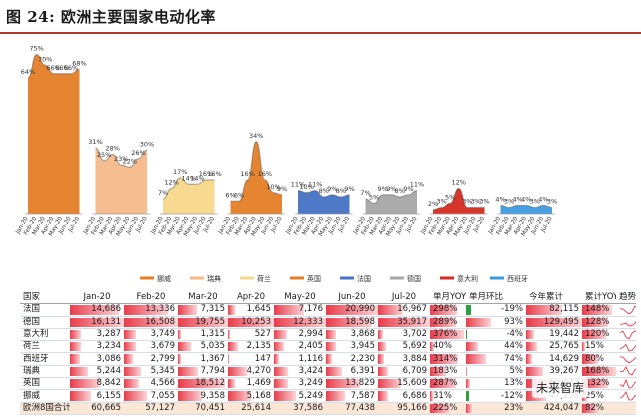  I want to click on value-text: 3,868, so click(362, 334).